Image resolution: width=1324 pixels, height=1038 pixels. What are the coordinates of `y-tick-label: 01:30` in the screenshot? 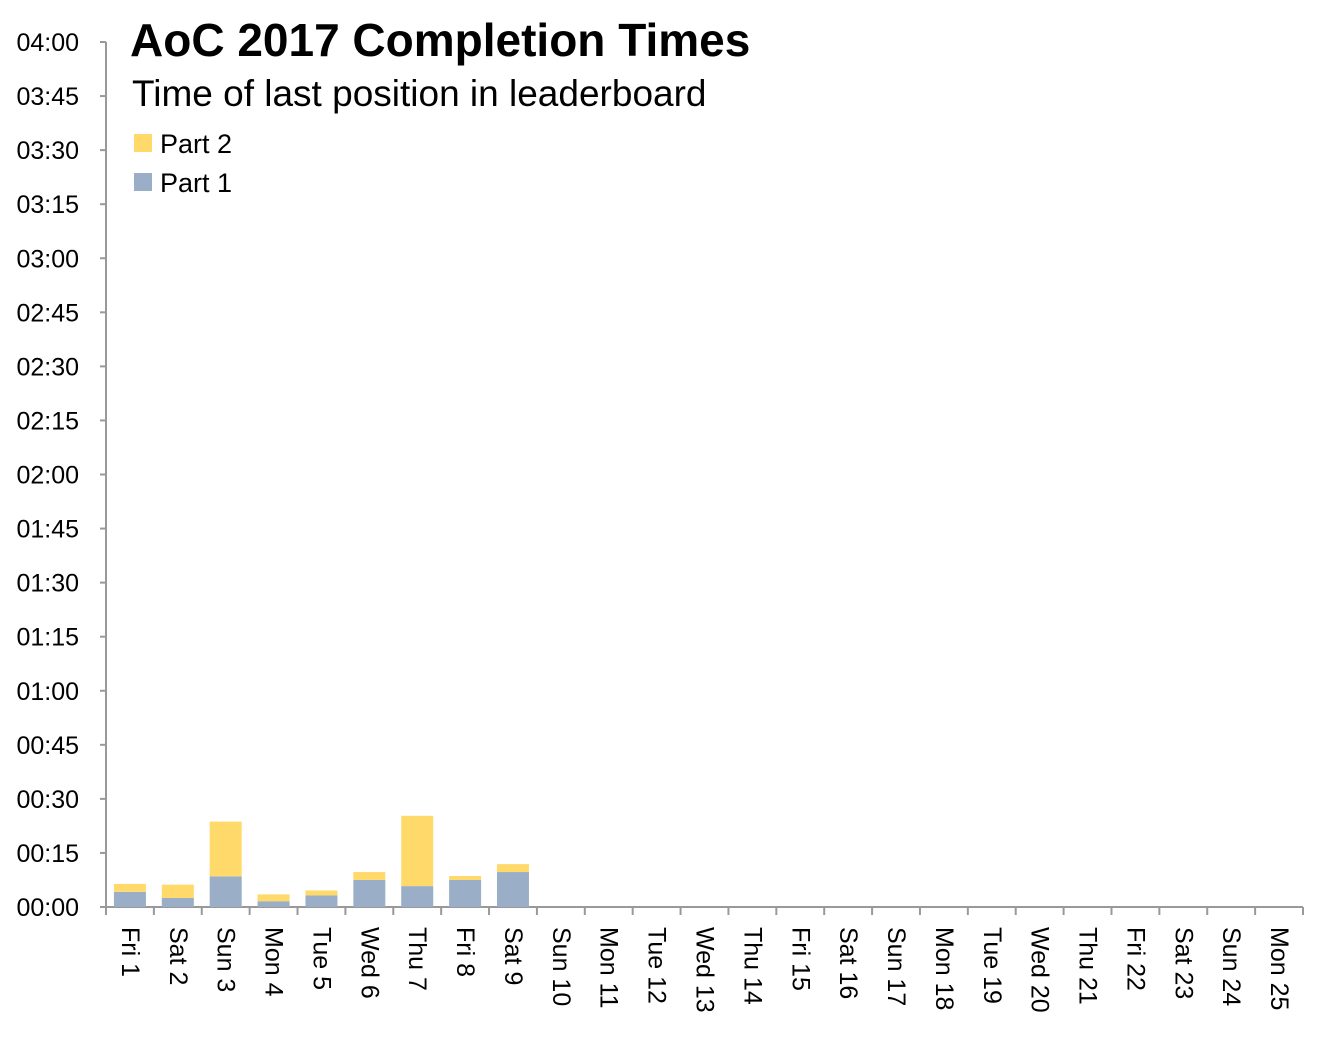 It's located at (47, 584).